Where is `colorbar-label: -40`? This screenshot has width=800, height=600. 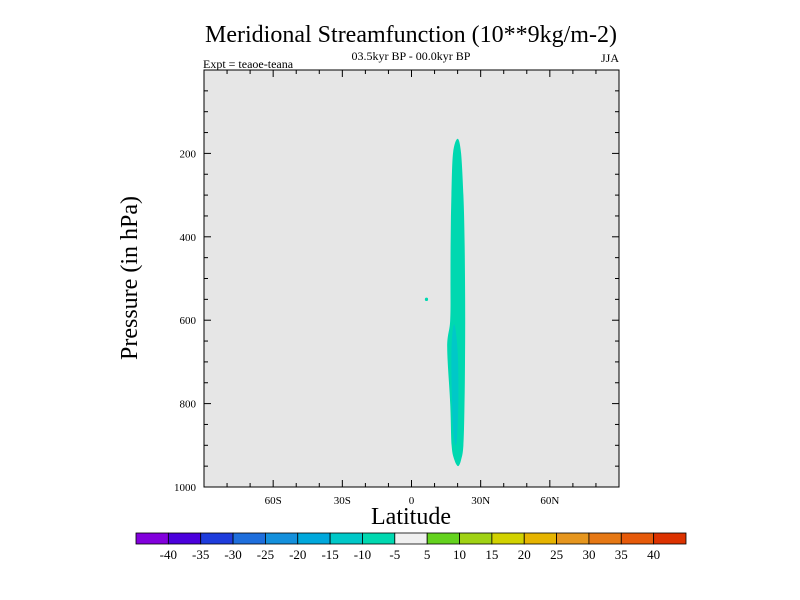
colorbar-label: -40 is located at coordinates (168, 554).